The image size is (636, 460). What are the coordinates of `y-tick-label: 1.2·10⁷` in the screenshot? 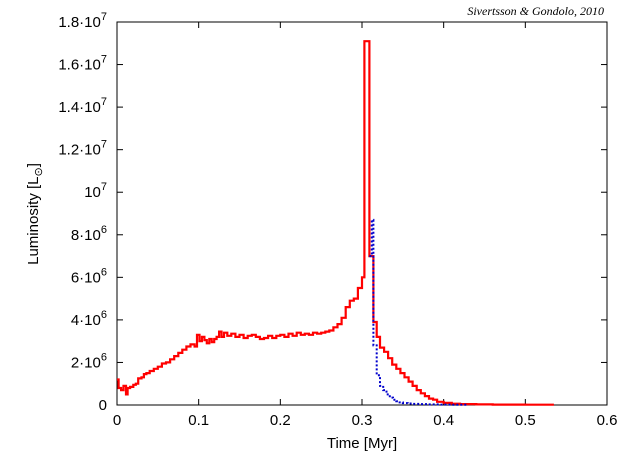 It's located at (82, 149).